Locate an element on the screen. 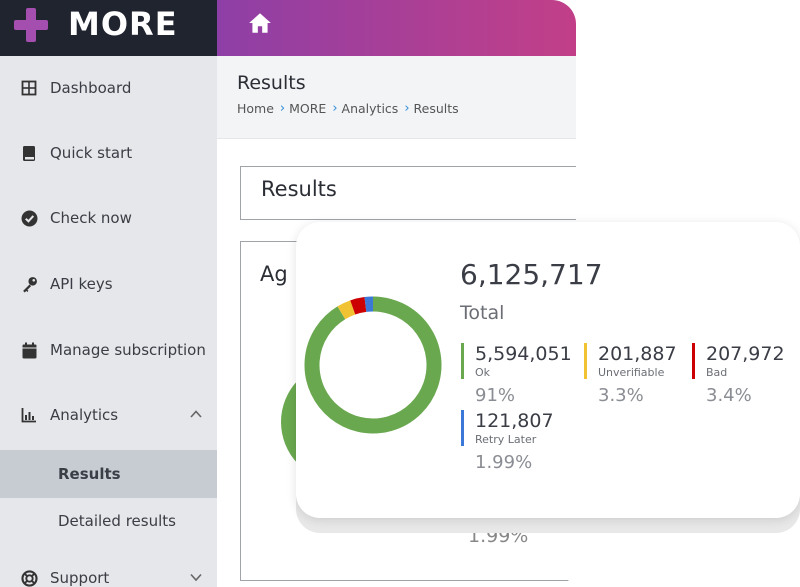 This screenshot has width=800, height=587. sidebar-item-support: Support is located at coordinates (108, 572).